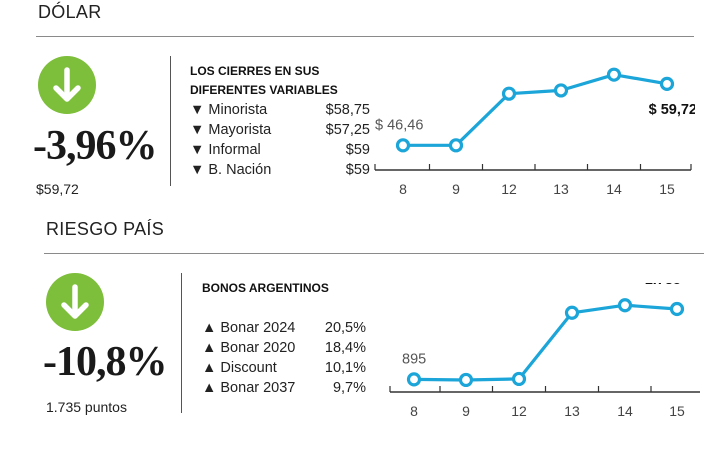 The height and width of the screenshot is (453, 726). Describe the element at coordinates (284, 368) in the screenshot. I see `riesgo-item-discount: ▲ Discount 10,1%` at that location.